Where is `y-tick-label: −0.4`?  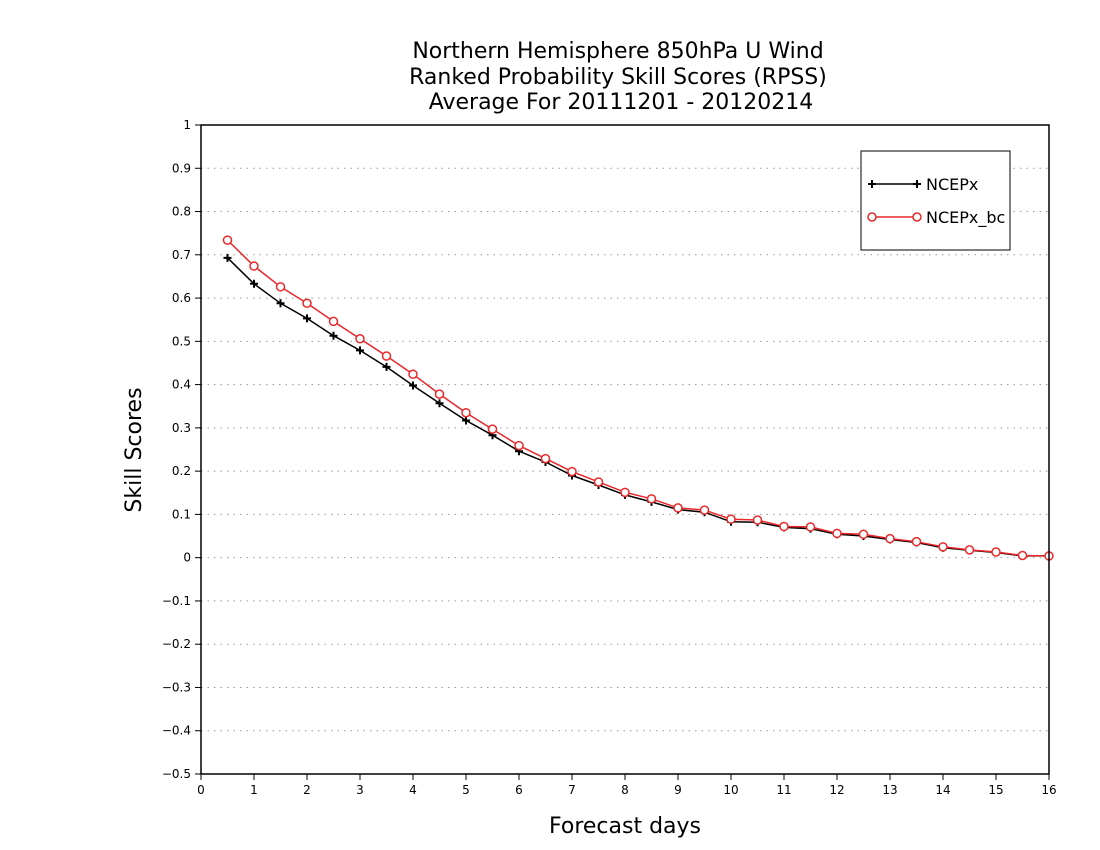 y-tick-label: −0.4 is located at coordinates (176, 731).